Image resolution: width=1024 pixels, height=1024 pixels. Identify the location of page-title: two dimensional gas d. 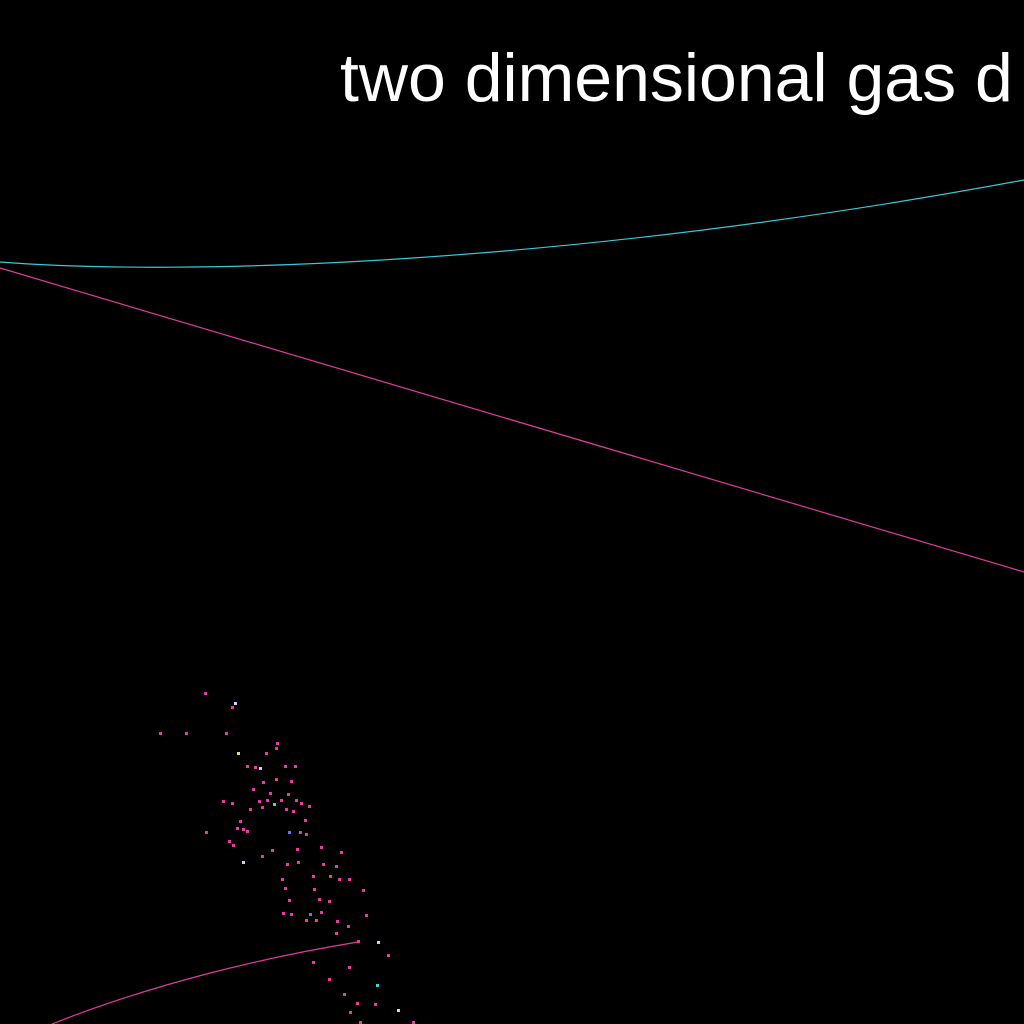
(676, 78).